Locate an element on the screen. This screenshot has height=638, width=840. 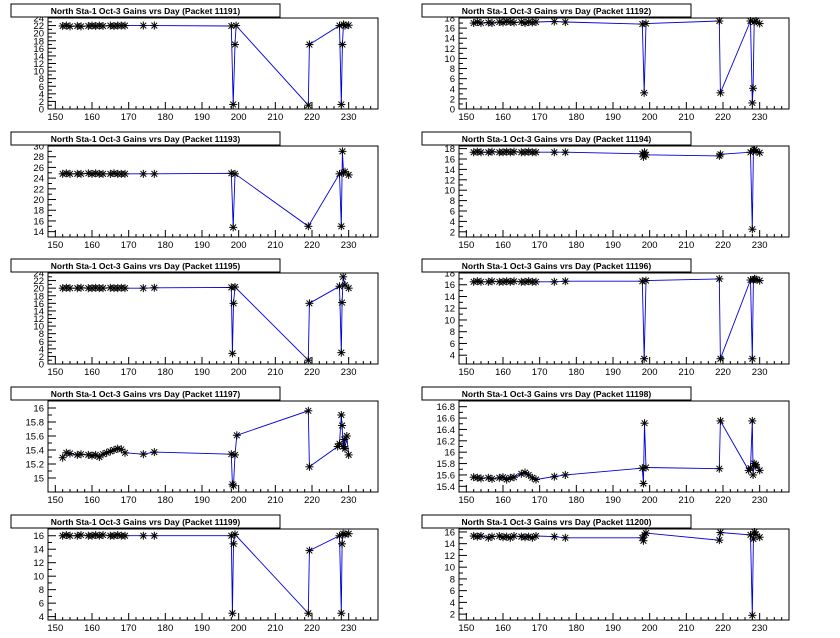
y-tick-label: 2 is located at coordinates (452, 615).